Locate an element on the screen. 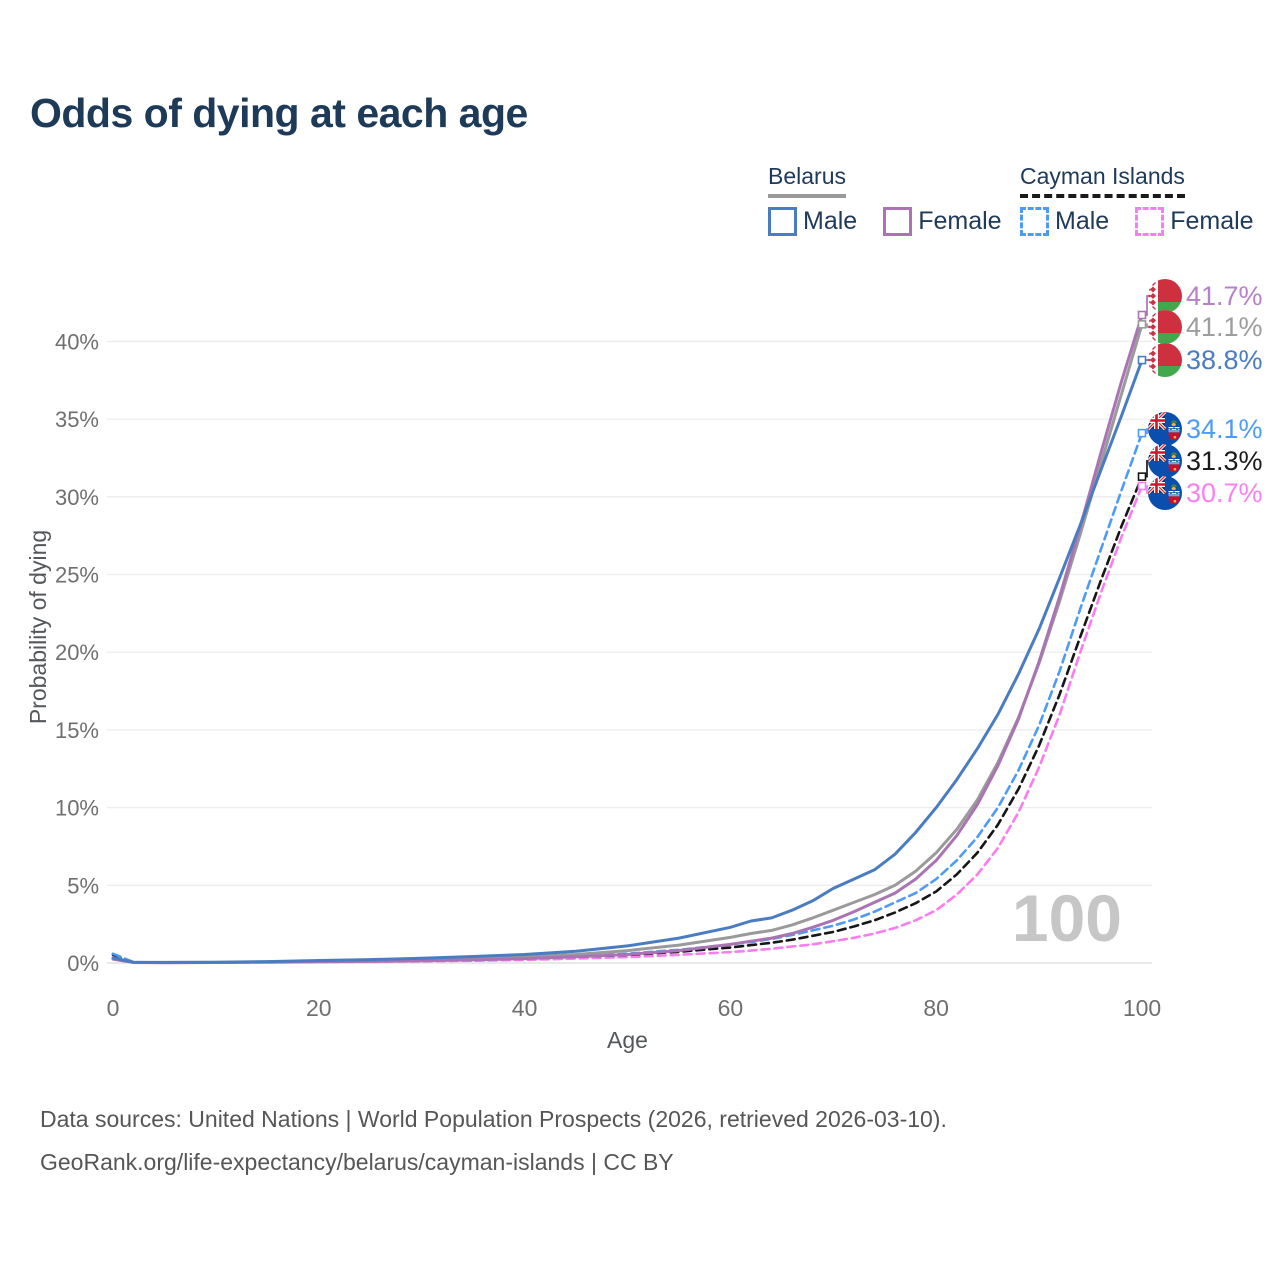 The image size is (1280, 1280). end-flag-belarus-female is located at coordinates (1165, 296).